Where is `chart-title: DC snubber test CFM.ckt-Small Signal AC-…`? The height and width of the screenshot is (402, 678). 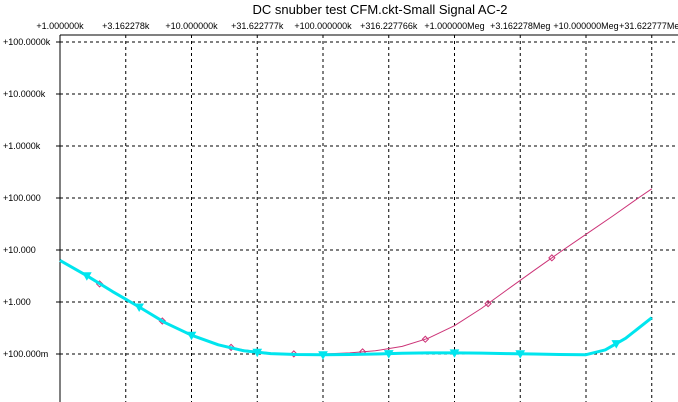
chart-title: DC snubber test CFM.ckt-Small Signal AC-… is located at coordinates (379, 9).